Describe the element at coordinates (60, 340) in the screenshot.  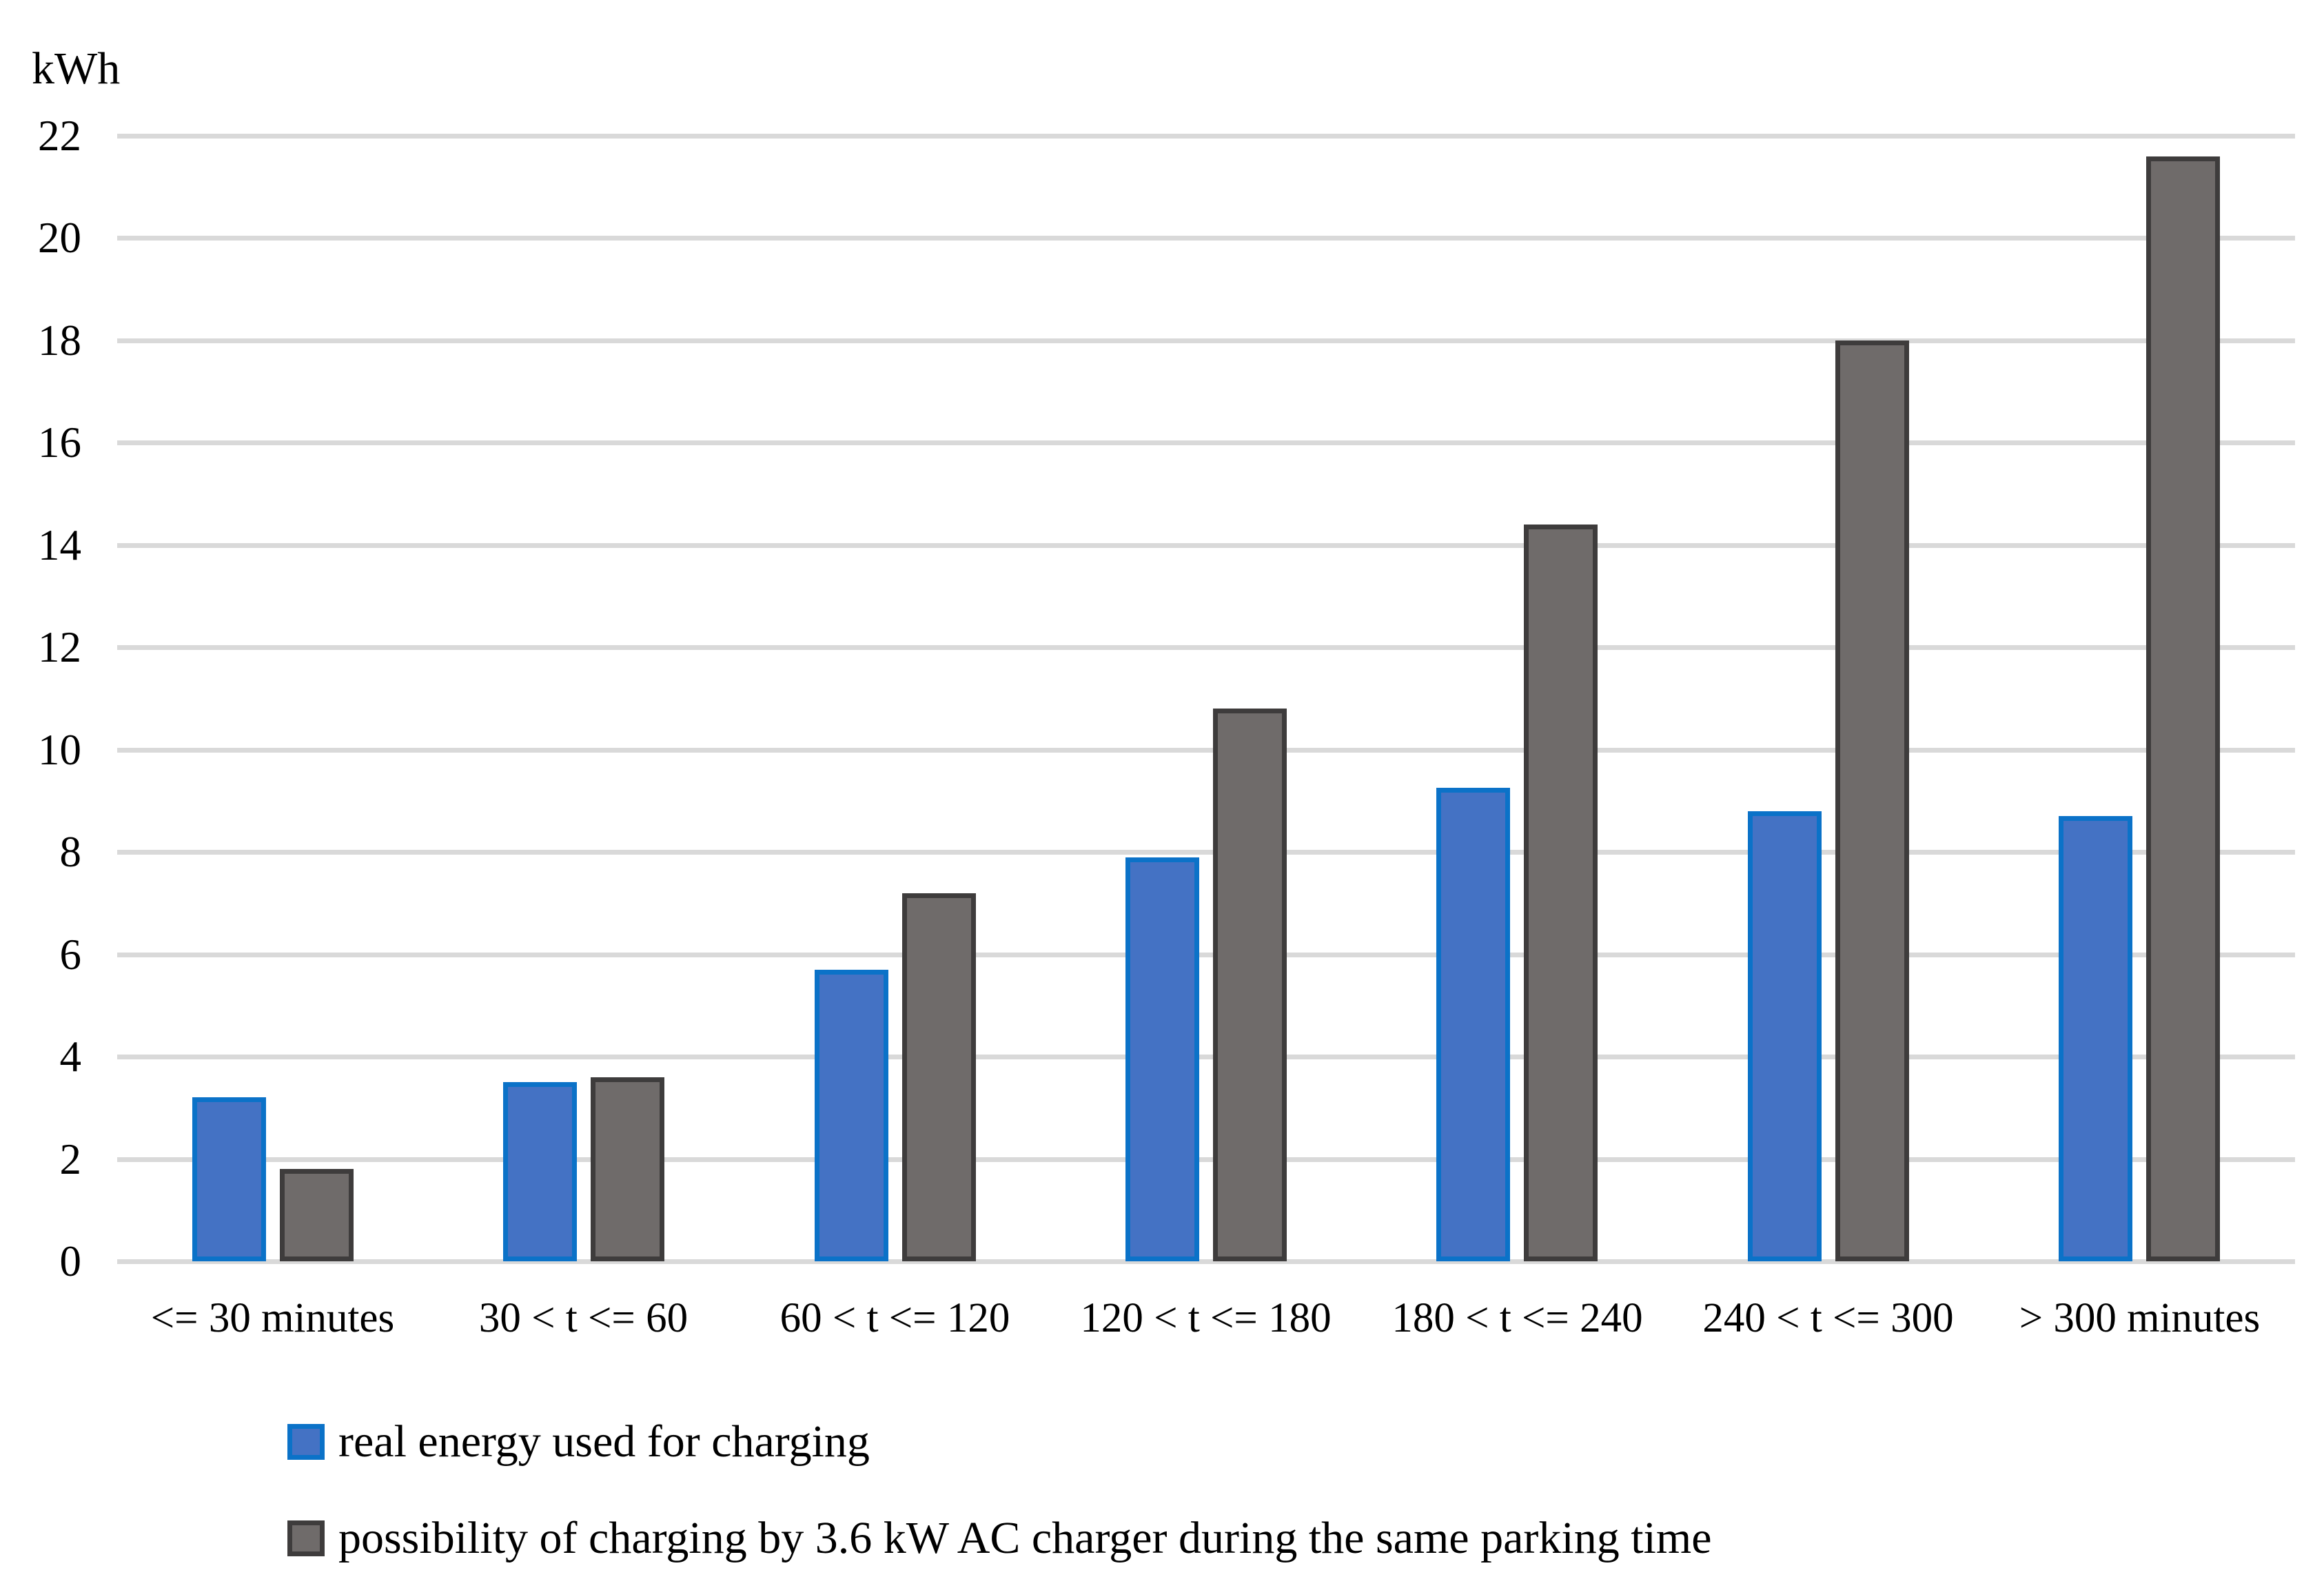
I see `y-tick-label-18: 18` at that location.